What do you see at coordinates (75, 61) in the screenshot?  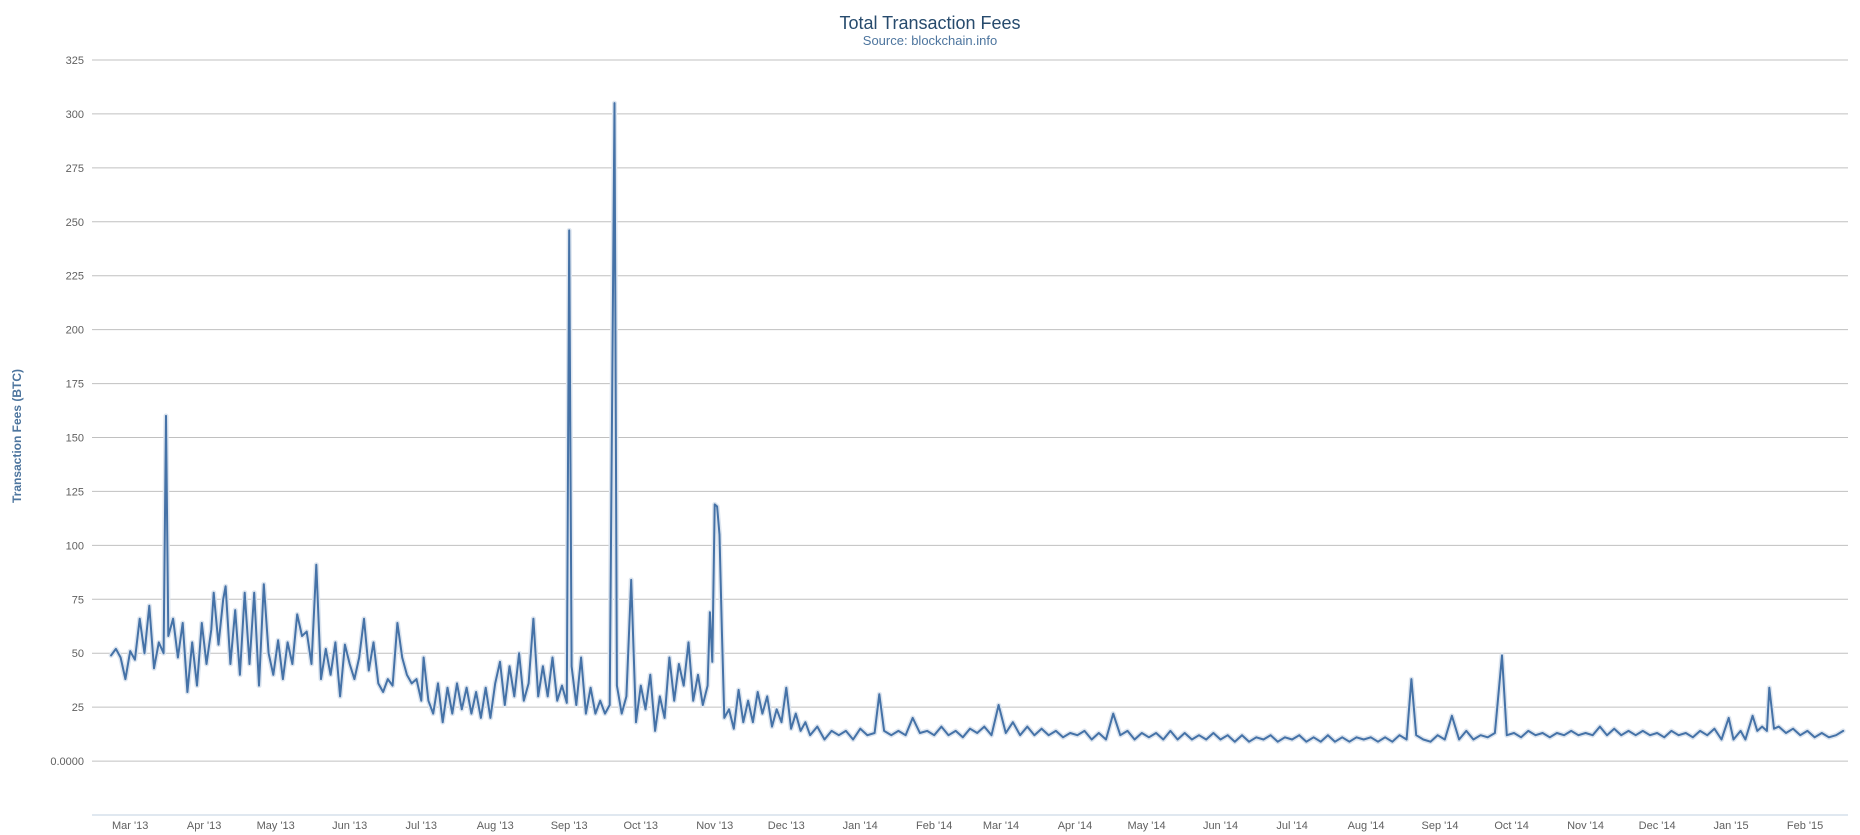 I see `y-tick-label: 325` at bounding box center [75, 61].